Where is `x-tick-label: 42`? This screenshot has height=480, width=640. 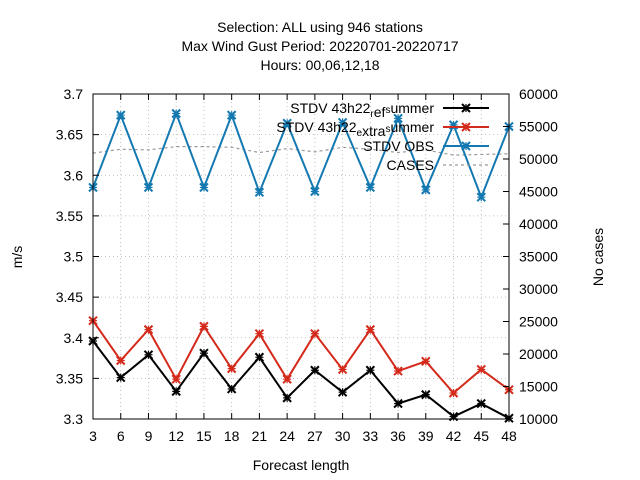
x-tick-label: 42 is located at coordinates (454, 436).